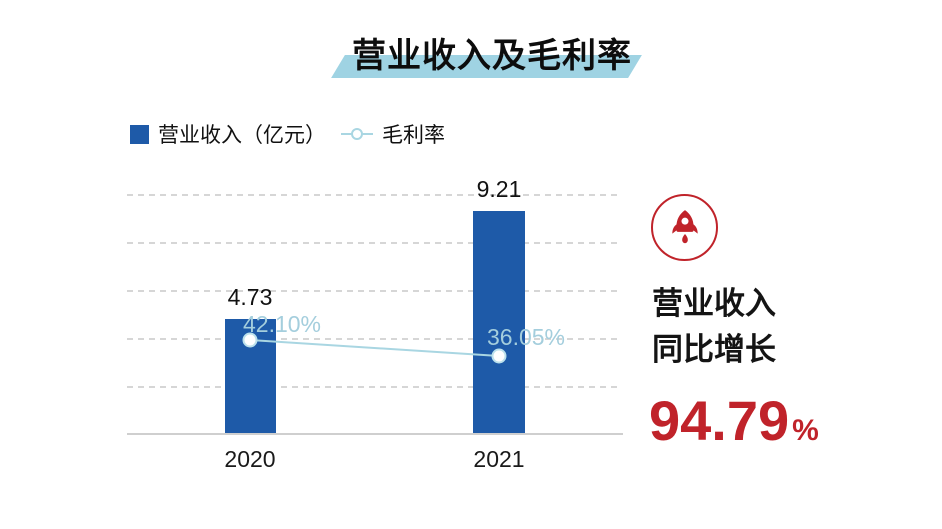 The width and height of the screenshot is (942, 529). What do you see at coordinates (714, 327) in the screenshot?
I see `kpi-caption: 营业收入 同比增长` at bounding box center [714, 327].